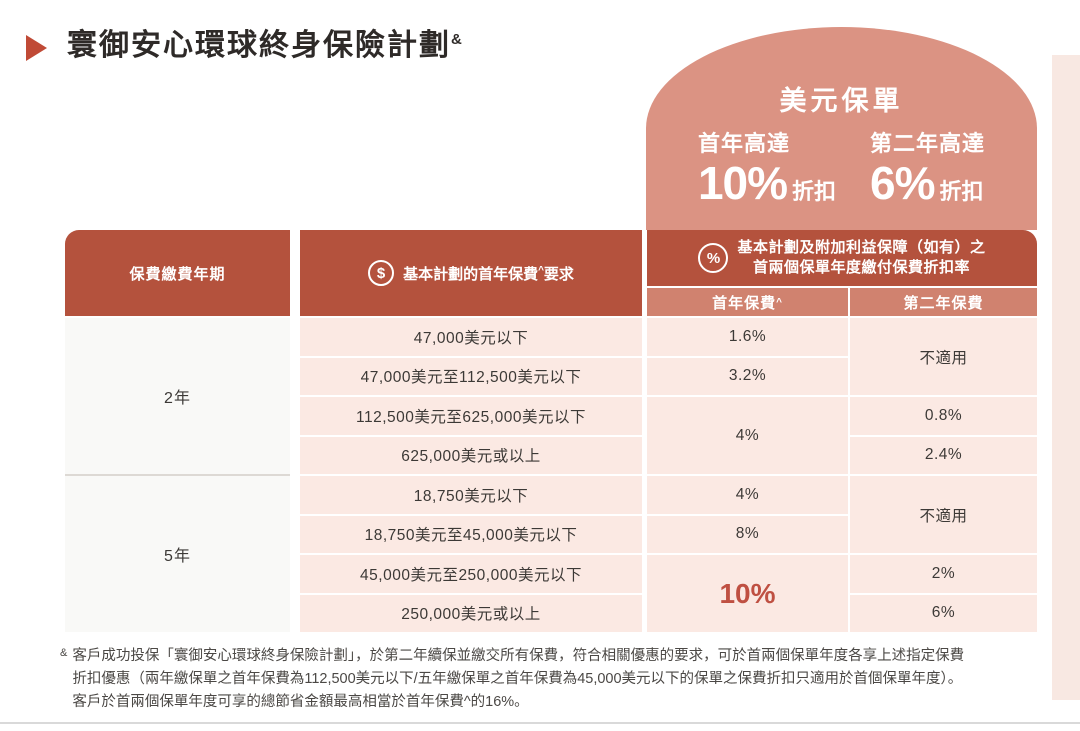 The image size is (1080, 731). What do you see at coordinates (943, 574) in the screenshot?
I see `second-year-discount-cell: 2%` at bounding box center [943, 574].